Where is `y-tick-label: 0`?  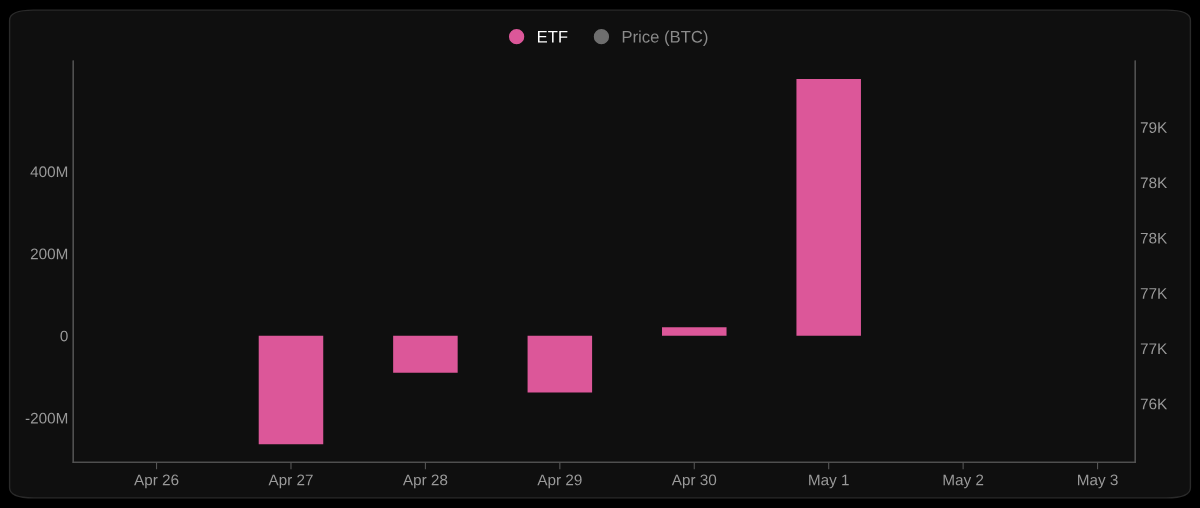 y-tick-label: 0 is located at coordinates (64, 336).